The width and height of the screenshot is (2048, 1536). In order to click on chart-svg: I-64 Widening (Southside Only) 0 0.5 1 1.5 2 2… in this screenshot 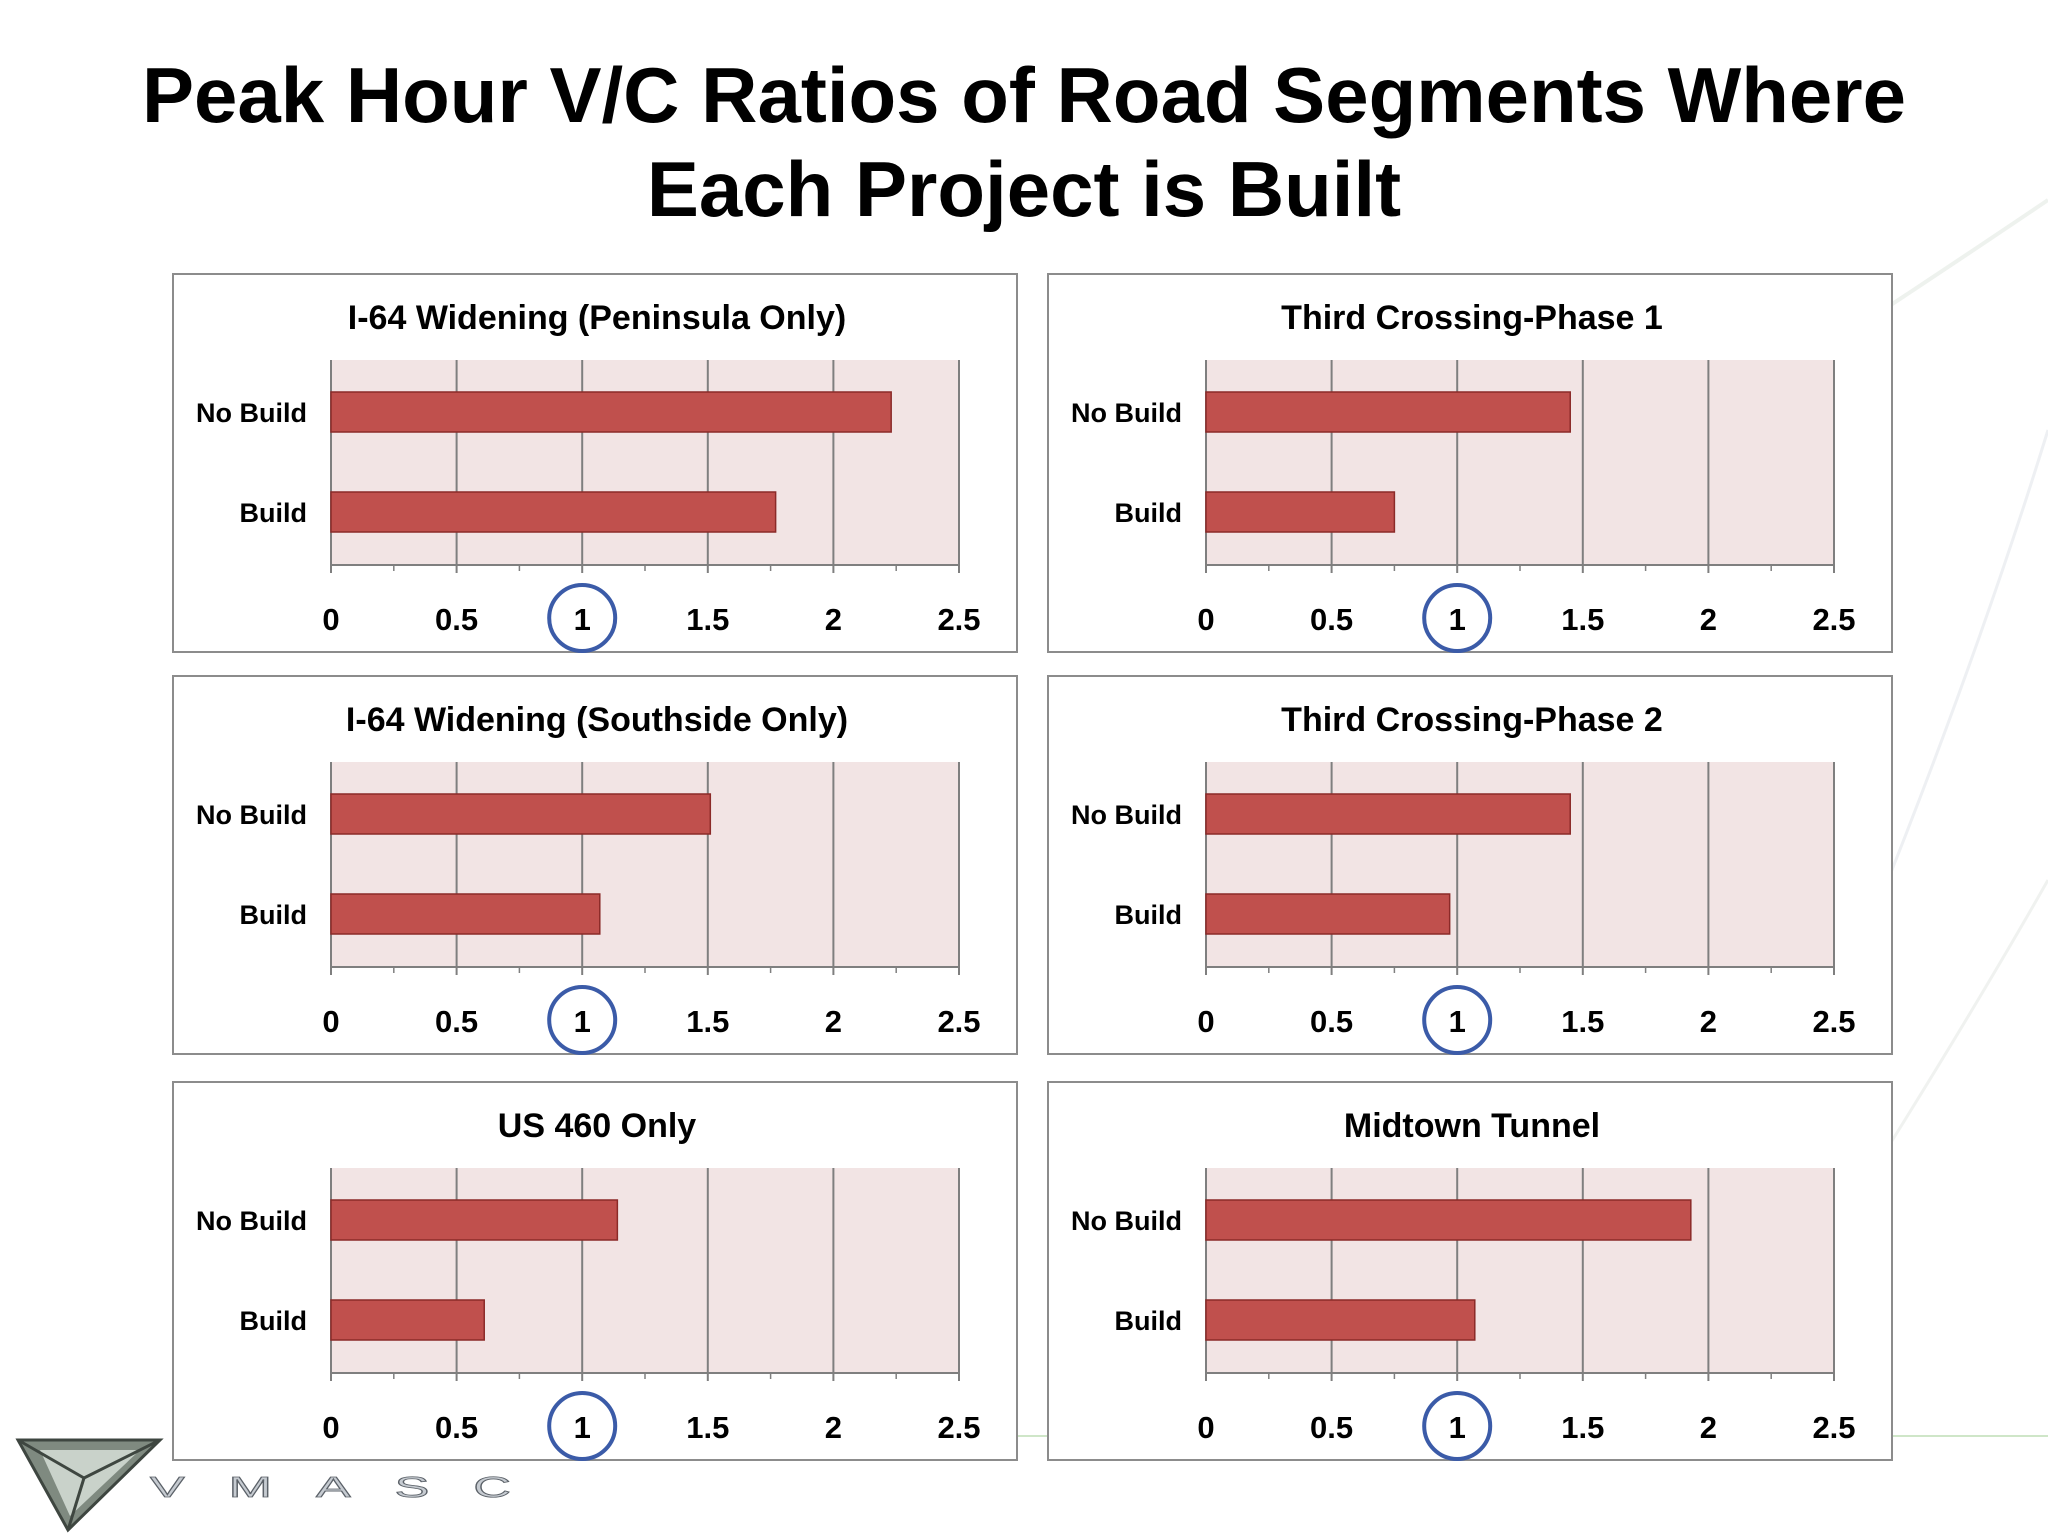, I will do `click(588, 878)`.